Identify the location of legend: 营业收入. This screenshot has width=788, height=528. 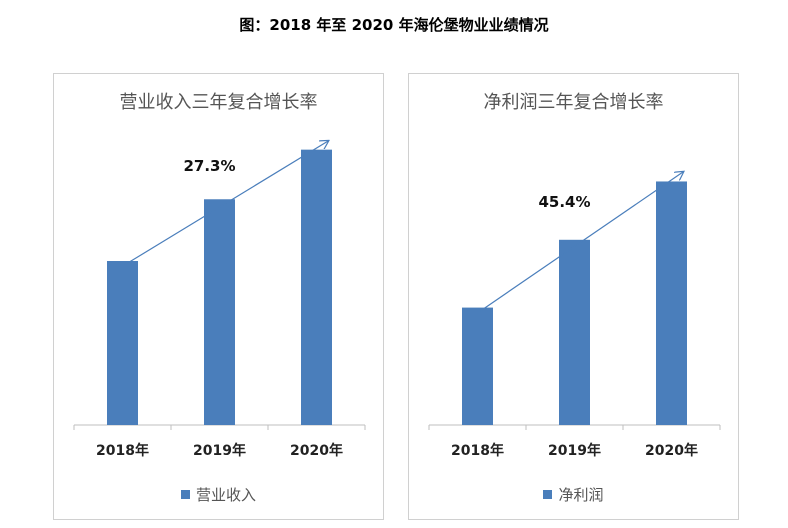
(218, 494).